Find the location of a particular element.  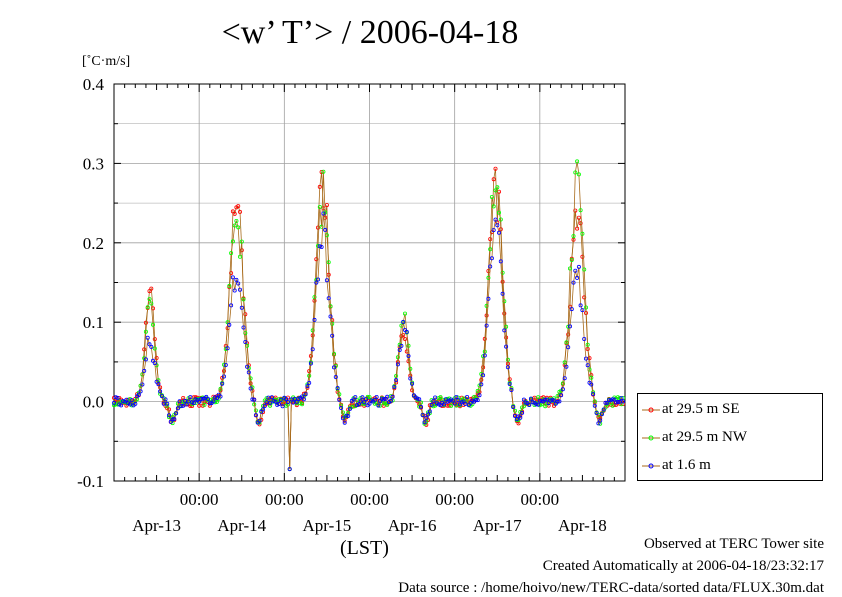

legend-marker-nw is located at coordinates (651, 438).